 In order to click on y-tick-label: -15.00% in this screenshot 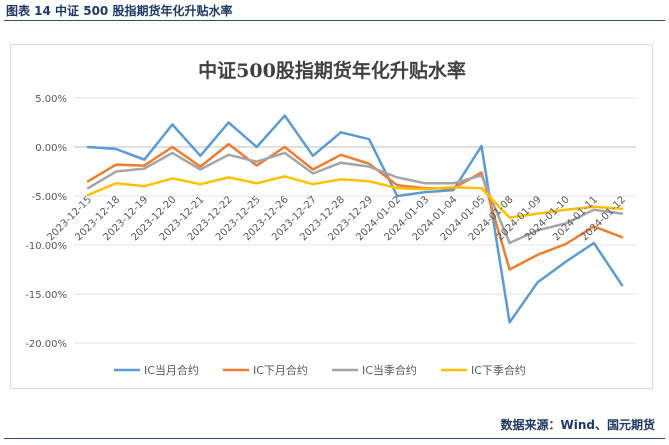, I will do `click(46, 295)`.